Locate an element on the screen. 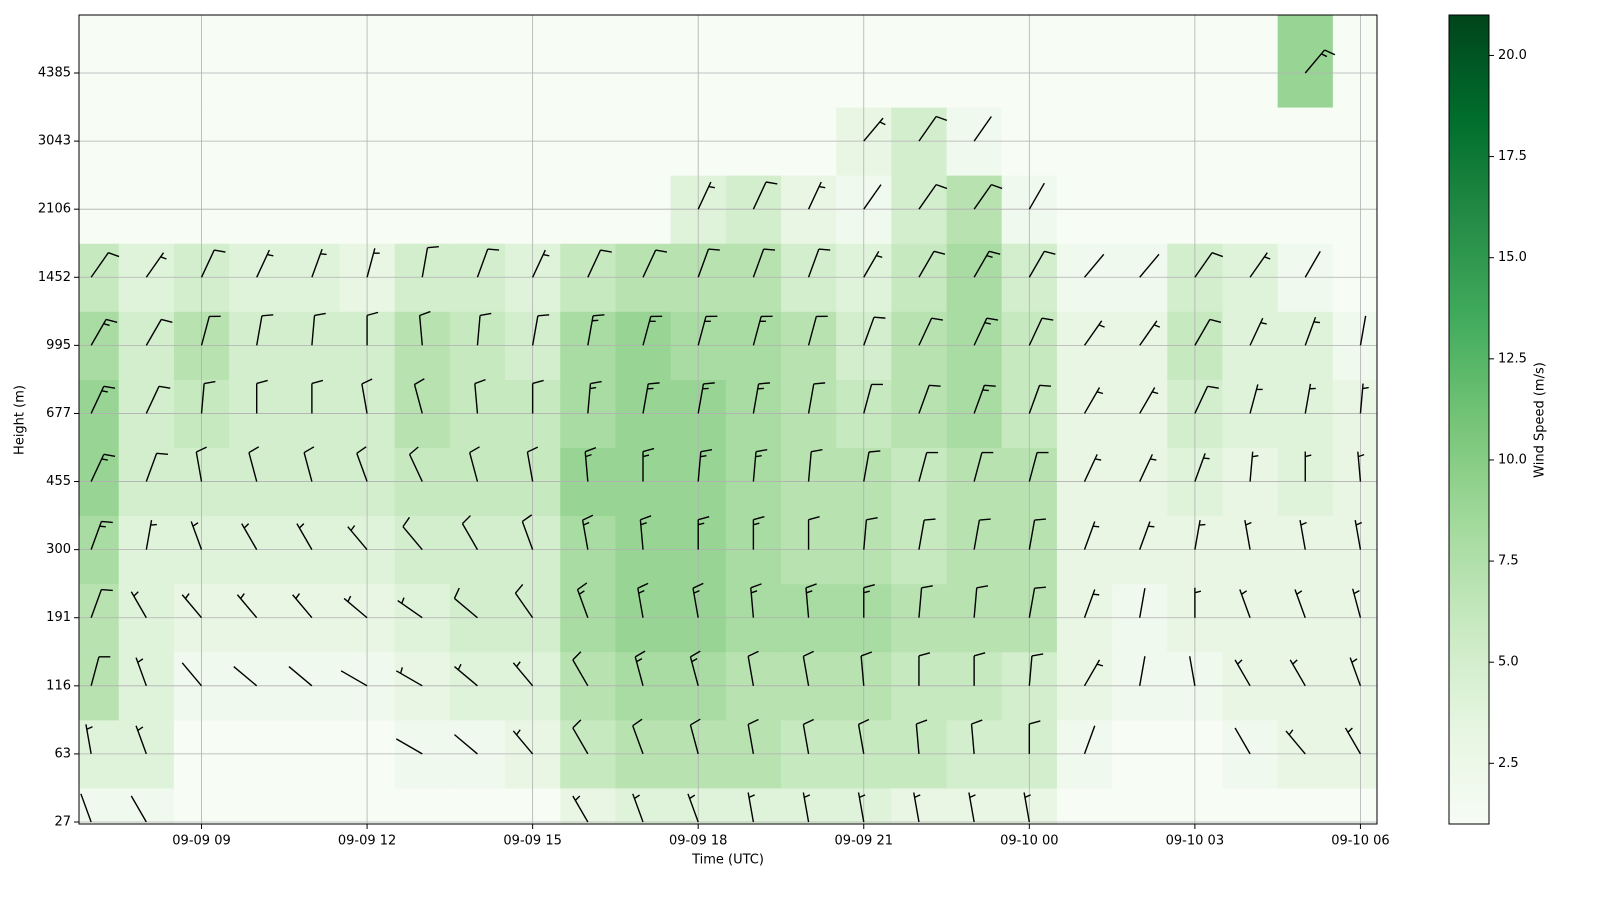 The image size is (1600, 900). colorbar-tick-label: 5.0 is located at coordinates (1508, 662).